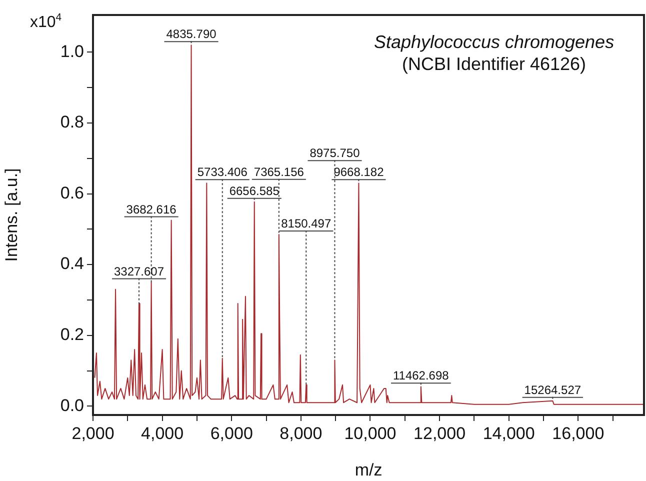 This screenshot has height=481, width=646. Describe the element at coordinates (72, 334) in the screenshot. I see `y-tick-label: 0.2` at that location.